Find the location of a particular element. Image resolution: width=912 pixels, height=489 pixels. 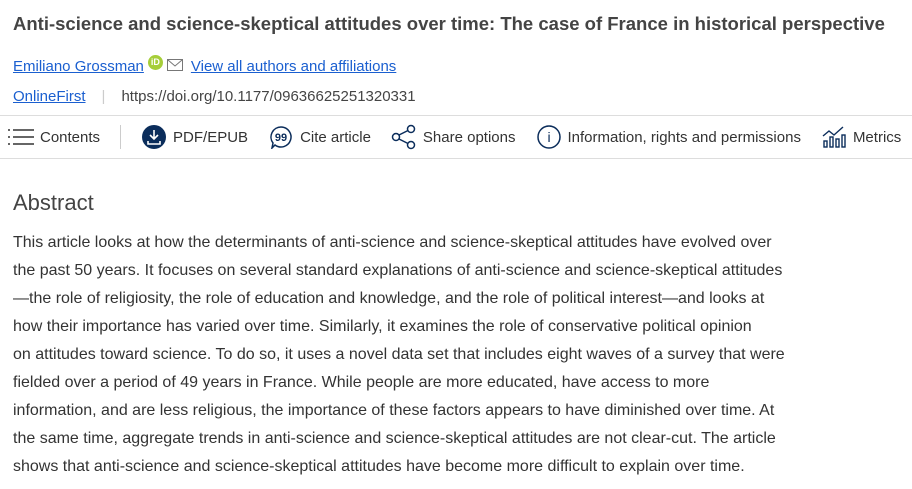

metrics-button: Metrics is located at coordinates (861, 137).